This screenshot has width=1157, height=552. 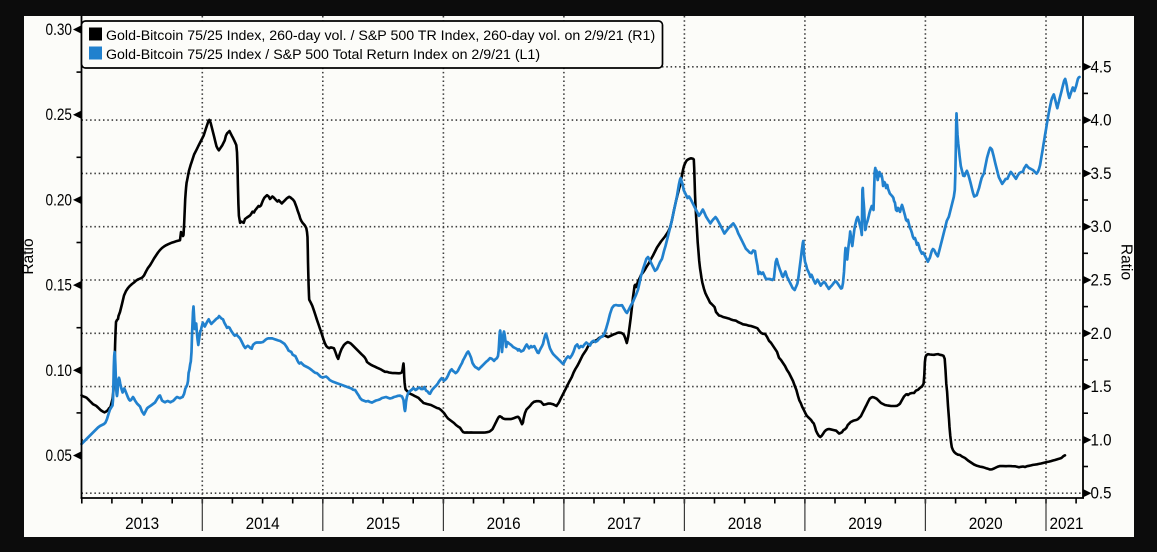 I want to click on svg-text: 2020, so click(x=986, y=524).